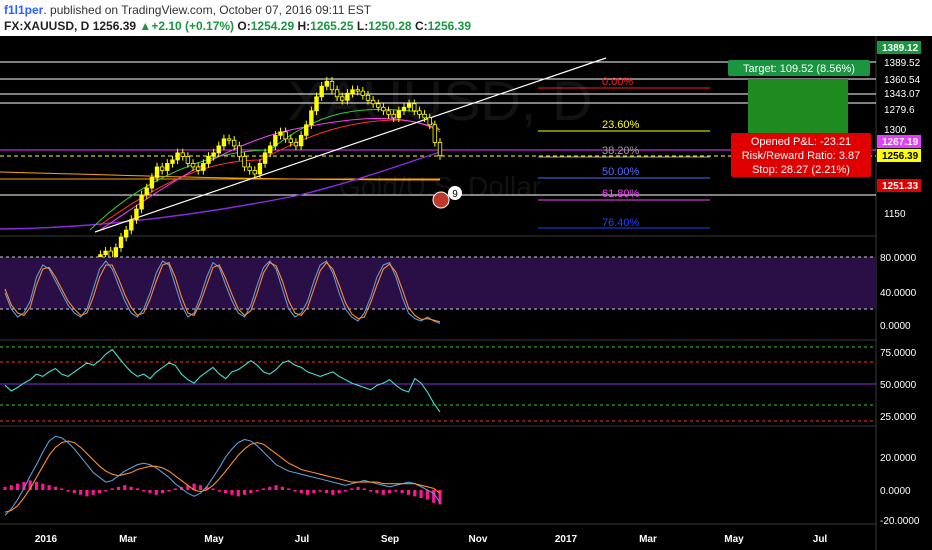 The image size is (932, 550). I want to click on macd-line, so click(222, 475).